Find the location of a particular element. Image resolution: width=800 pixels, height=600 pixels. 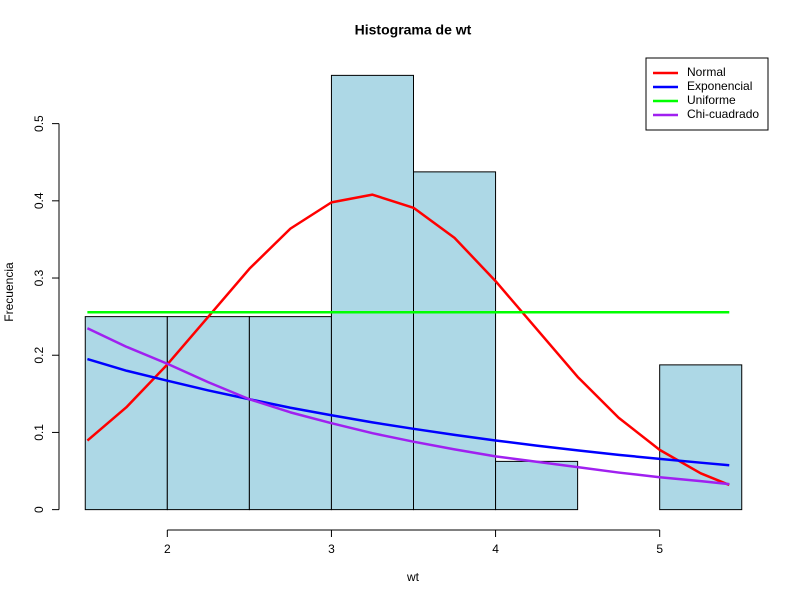

y-tick-label: 0.3 is located at coordinates (39, 277).